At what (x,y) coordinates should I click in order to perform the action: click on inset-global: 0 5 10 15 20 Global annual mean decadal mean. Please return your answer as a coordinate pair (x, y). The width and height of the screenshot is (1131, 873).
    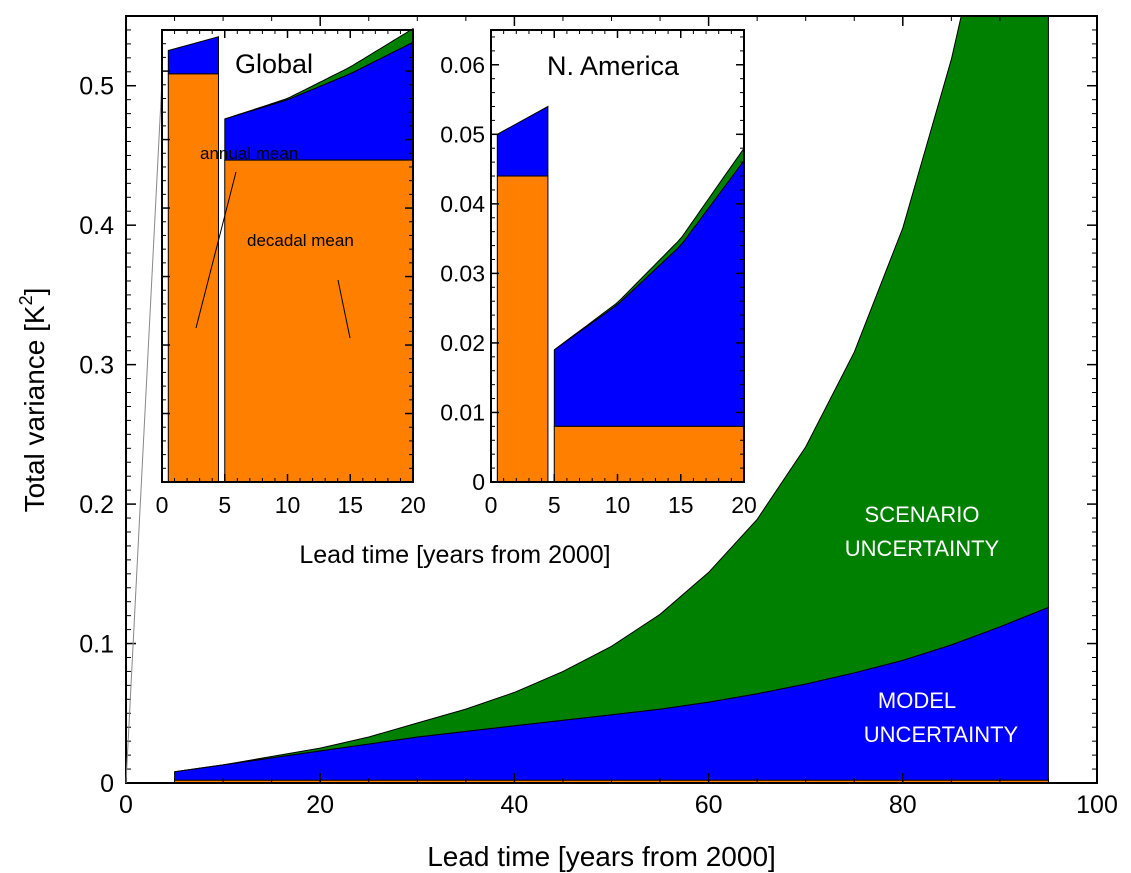
    Looking at the image, I should click on (291, 272).